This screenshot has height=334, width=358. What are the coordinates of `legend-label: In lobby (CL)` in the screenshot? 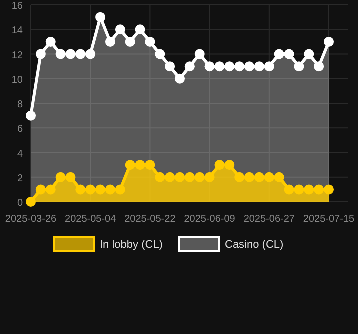 It's located at (131, 245).